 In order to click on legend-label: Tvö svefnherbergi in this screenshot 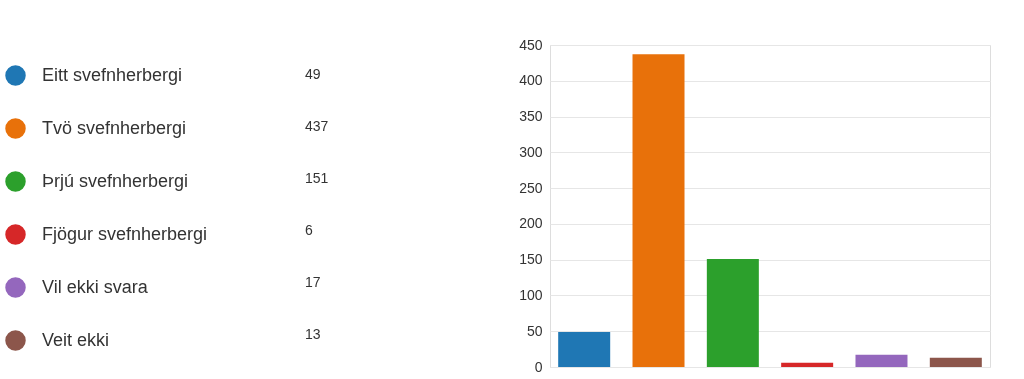, I will do `click(114, 127)`.